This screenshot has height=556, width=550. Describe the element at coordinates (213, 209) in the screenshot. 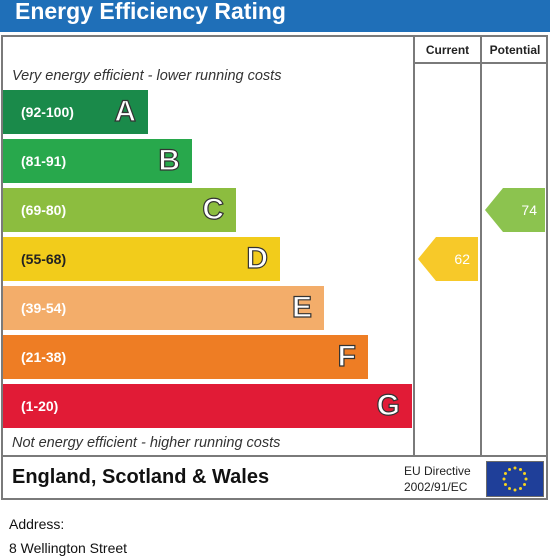

I see `band-c-letter: C` at that location.